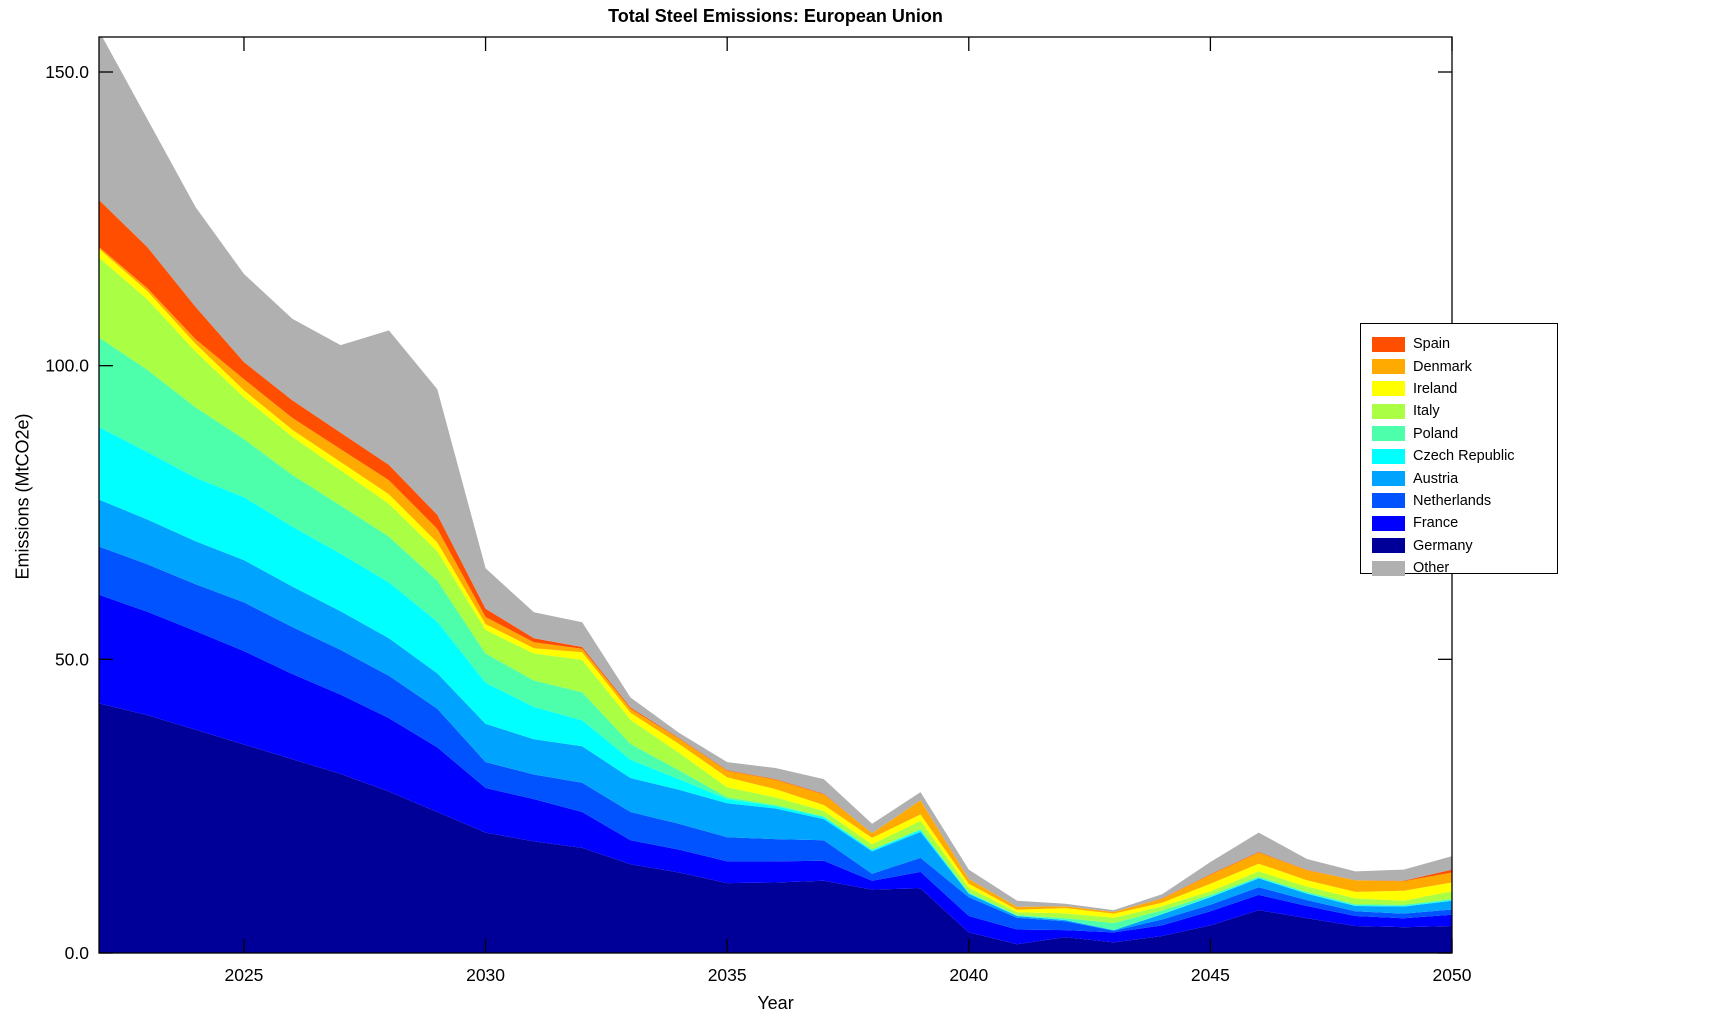 This screenshot has width=1719, height=1021. I want to click on legend-label: Spain, so click(1432, 344).